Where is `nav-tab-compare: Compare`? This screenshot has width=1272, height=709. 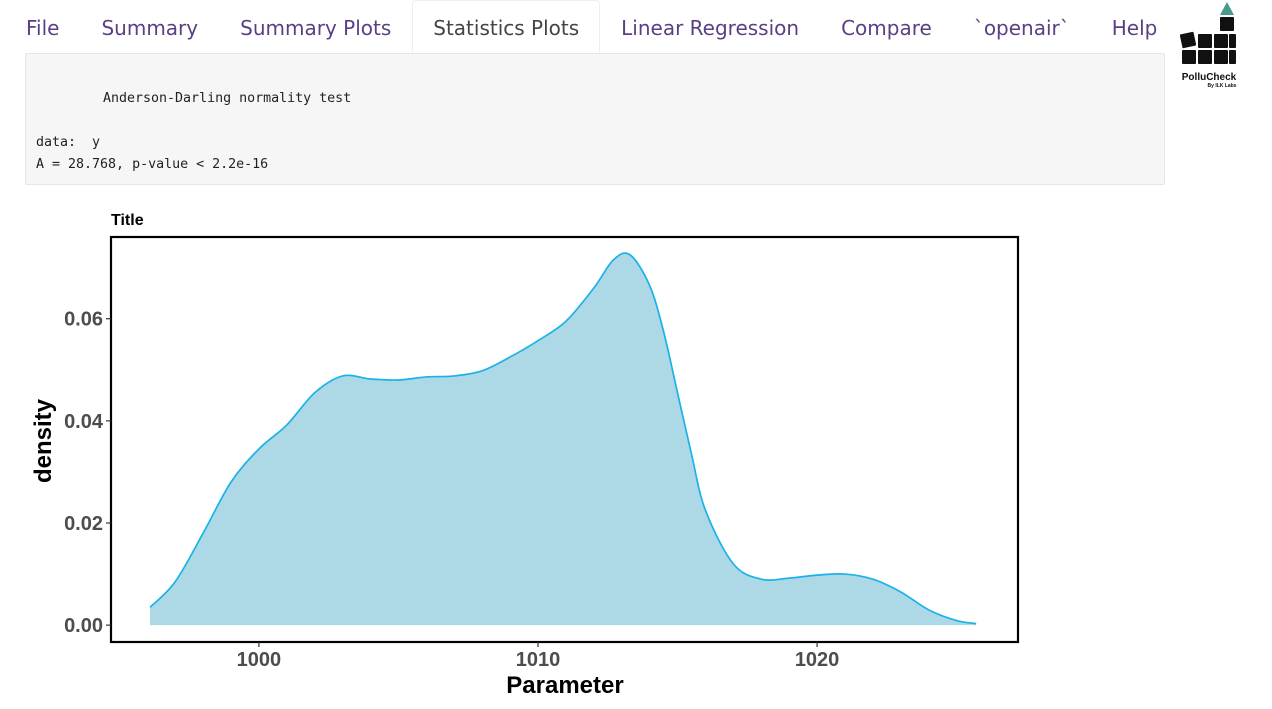
nav-tab-compare: Compare is located at coordinates (886, 28).